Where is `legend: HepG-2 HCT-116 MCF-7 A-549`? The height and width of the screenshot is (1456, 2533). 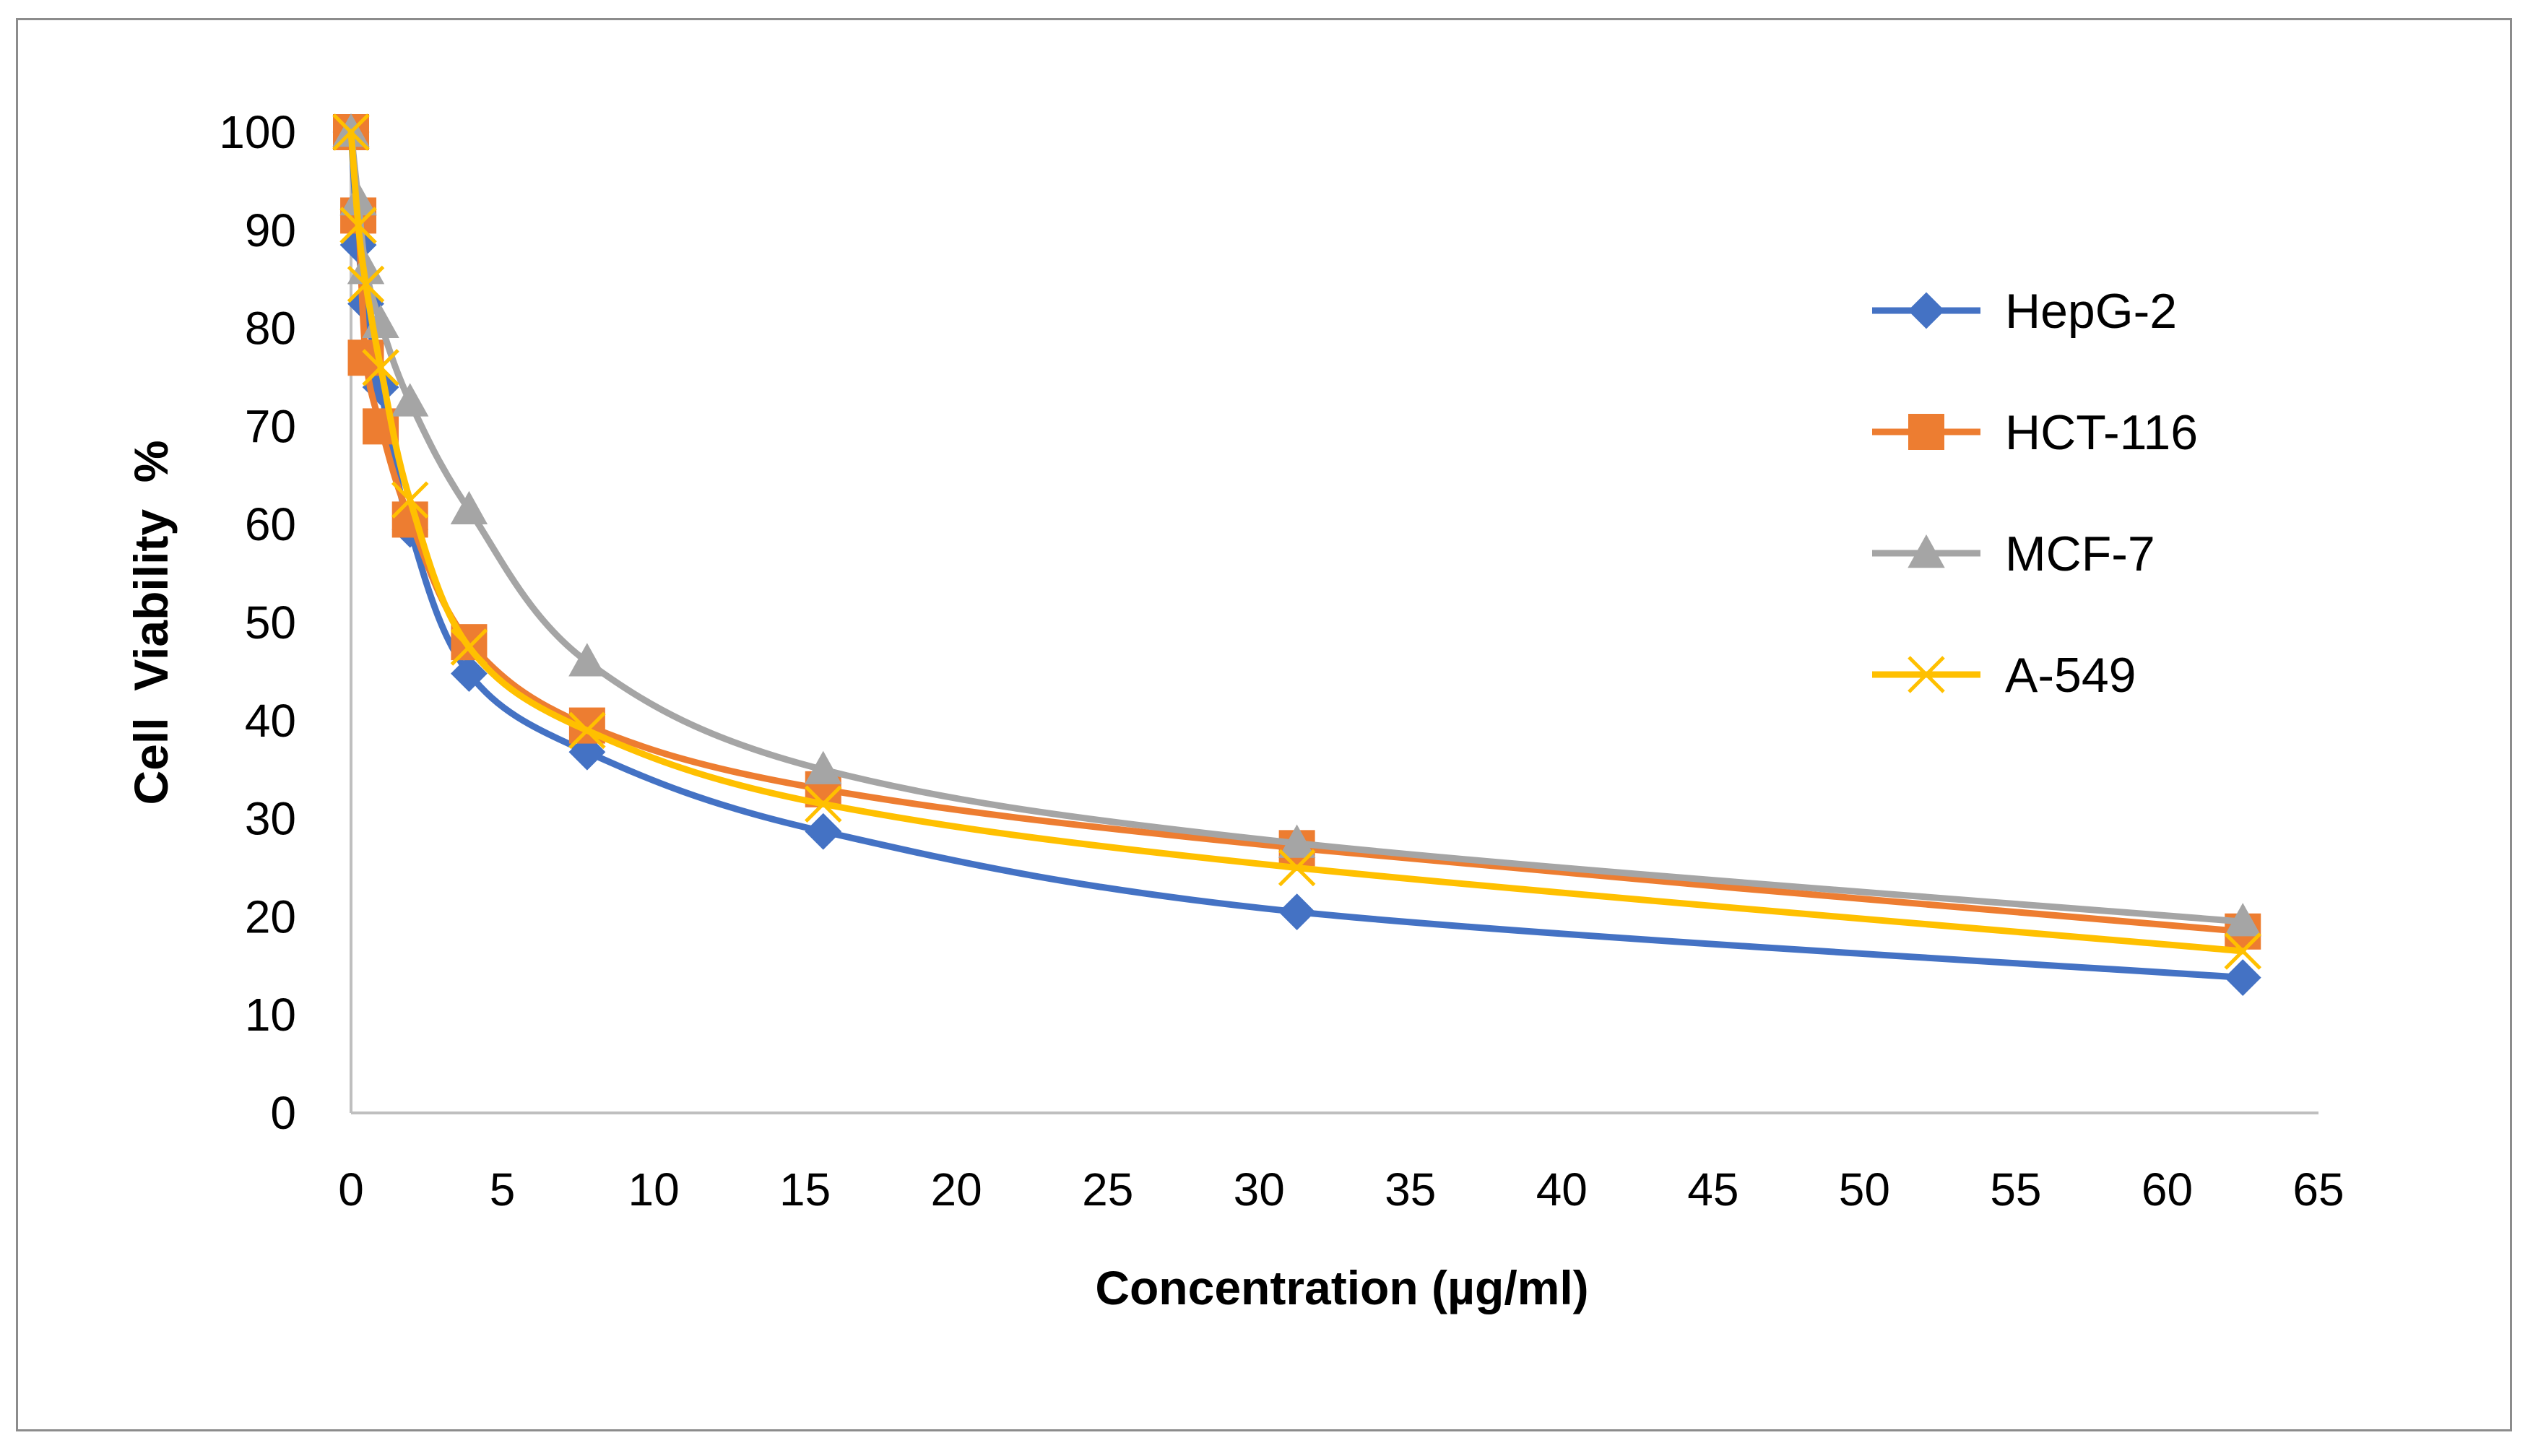 legend: HepG-2 HCT-116 MCF-7 A-549 is located at coordinates (2035, 493).